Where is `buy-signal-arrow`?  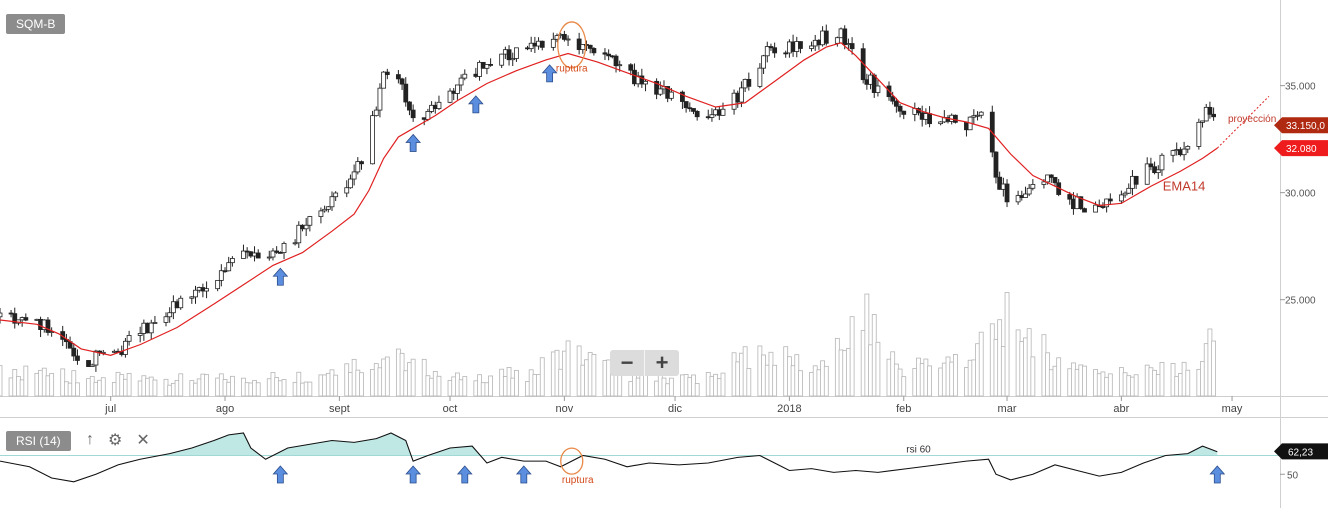 buy-signal-arrow is located at coordinates (475, 104).